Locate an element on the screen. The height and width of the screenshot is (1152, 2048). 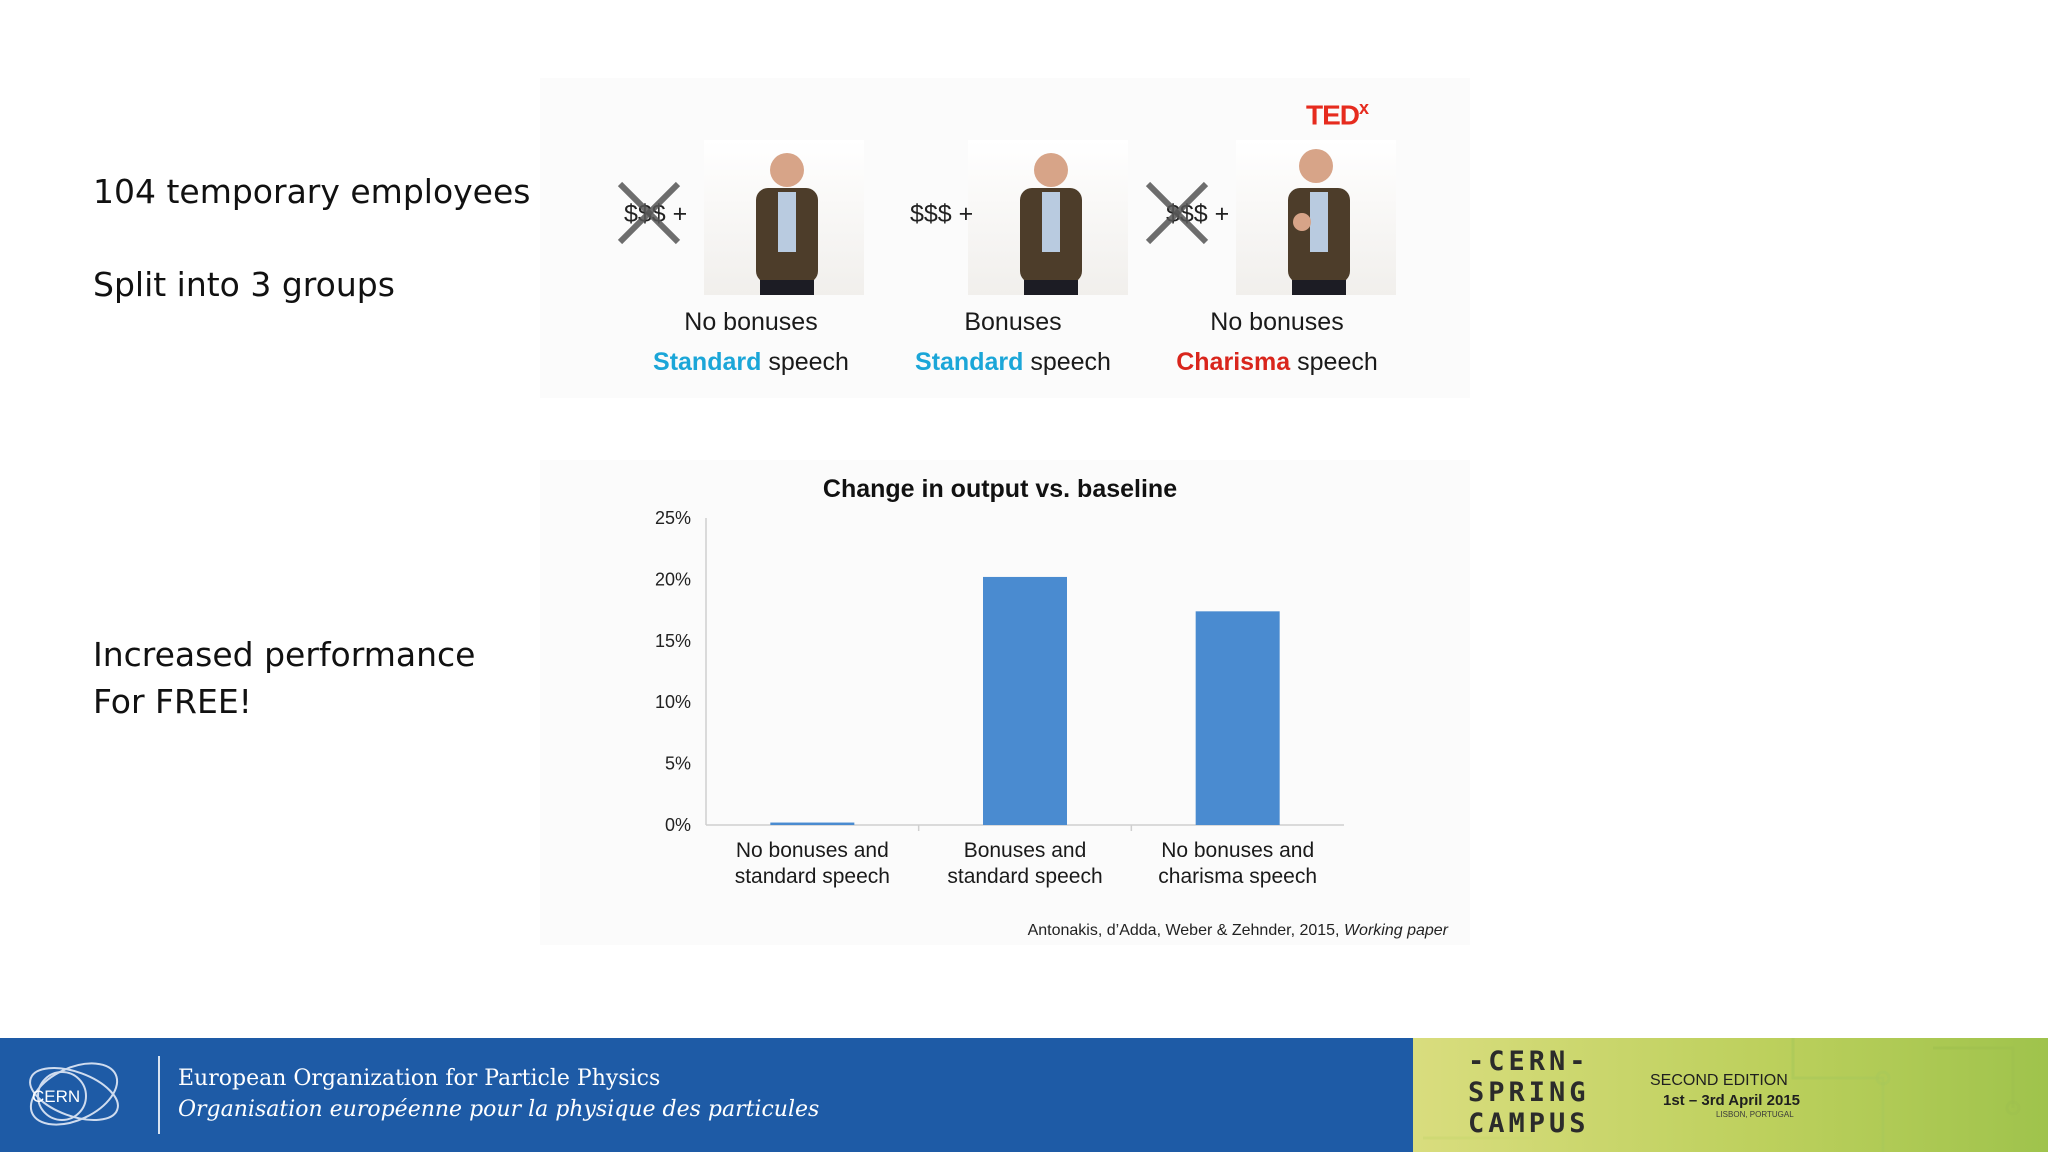
footer-divider is located at coordinates (159, 1095).